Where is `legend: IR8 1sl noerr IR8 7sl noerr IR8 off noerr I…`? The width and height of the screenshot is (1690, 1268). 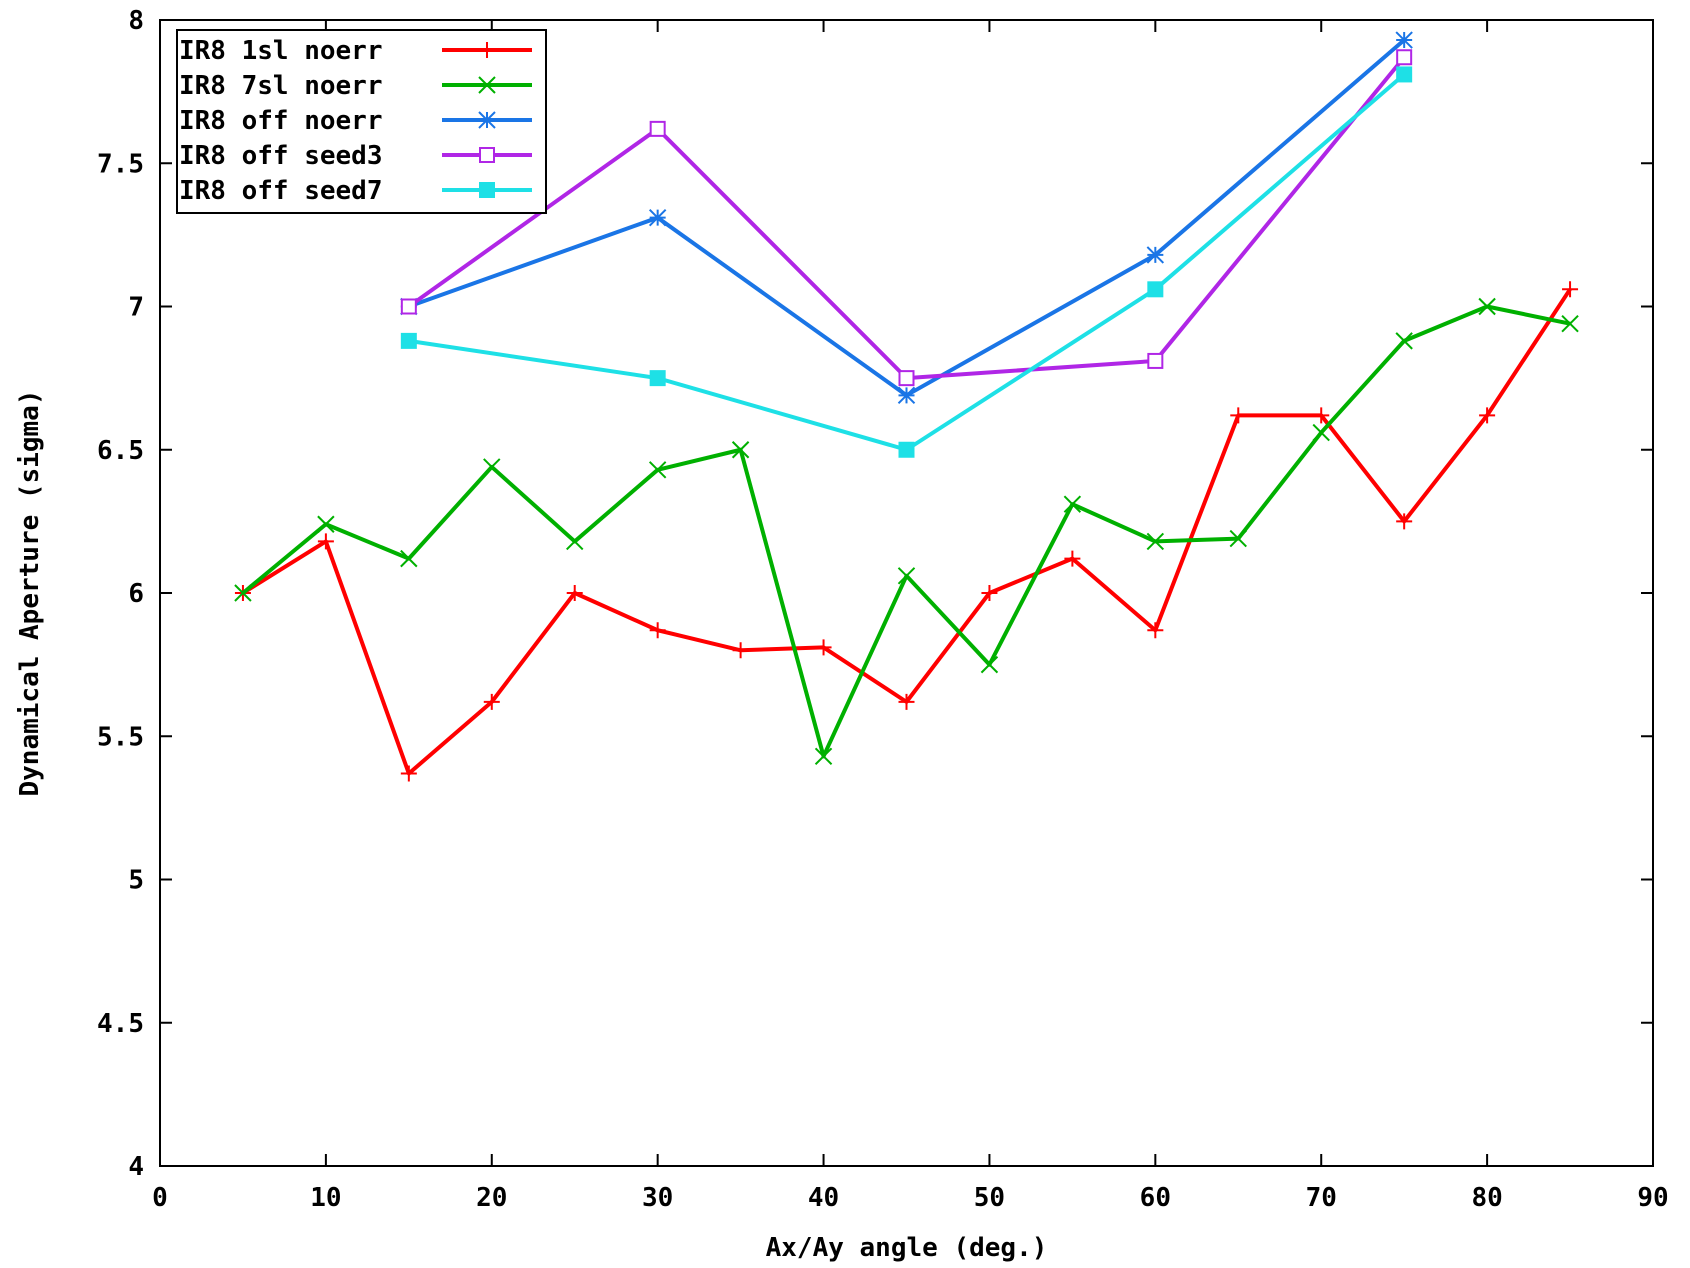 legend: IR8 1sl noerr IR8 7sl noerr IR8 off noerr I… is located at coordinates (361, 121).